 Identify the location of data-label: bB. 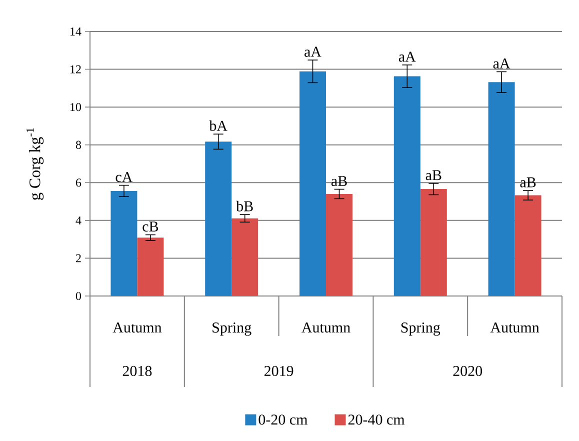
(244, 206).